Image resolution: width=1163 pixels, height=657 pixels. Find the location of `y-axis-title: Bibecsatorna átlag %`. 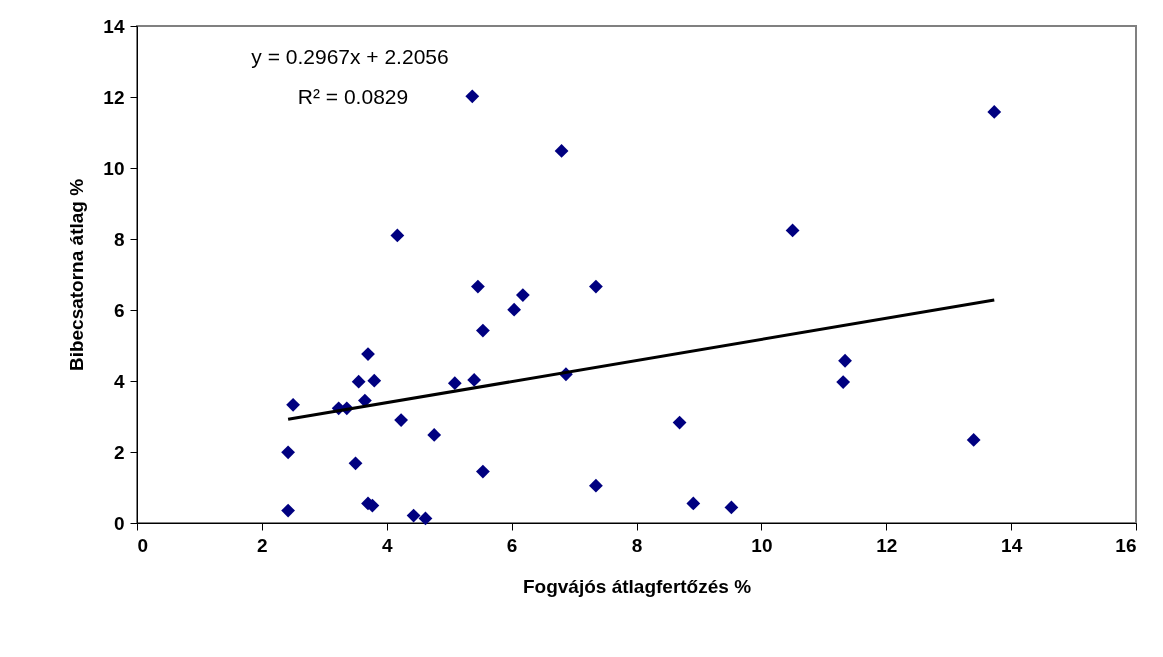

y-axis-title: Bibecsatorna átlag % is located at coordinates (77, 275).